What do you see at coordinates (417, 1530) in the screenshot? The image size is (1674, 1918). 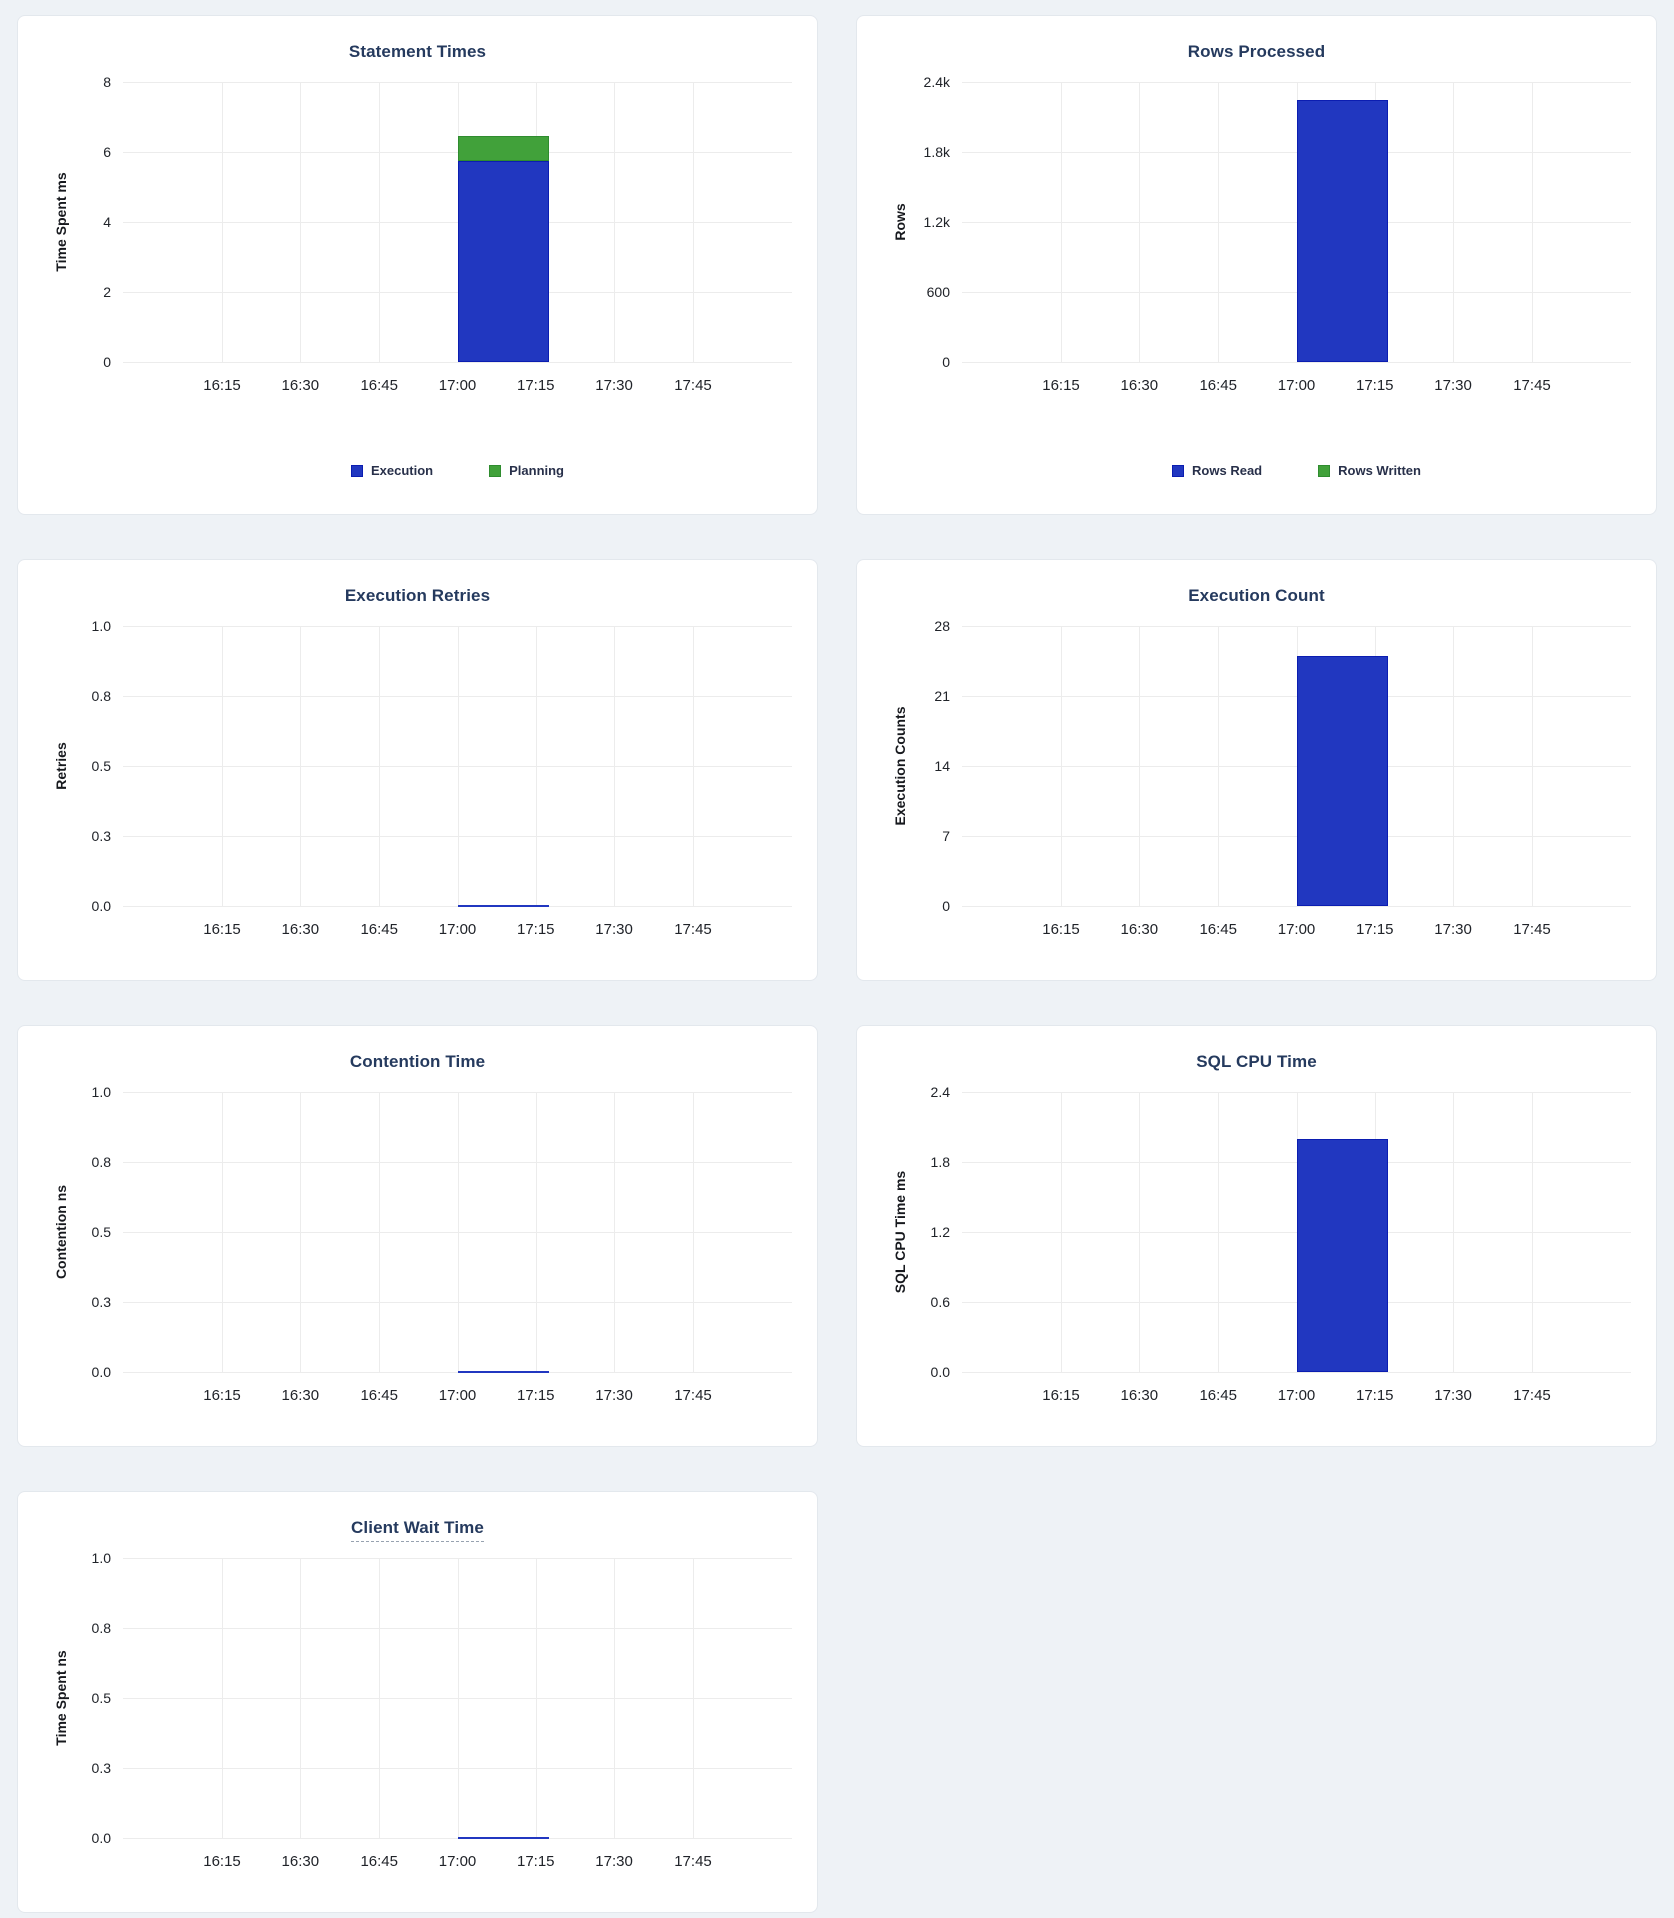 I see `chart-title-text: Client Wait Time` at bounding box center [417, 1530].